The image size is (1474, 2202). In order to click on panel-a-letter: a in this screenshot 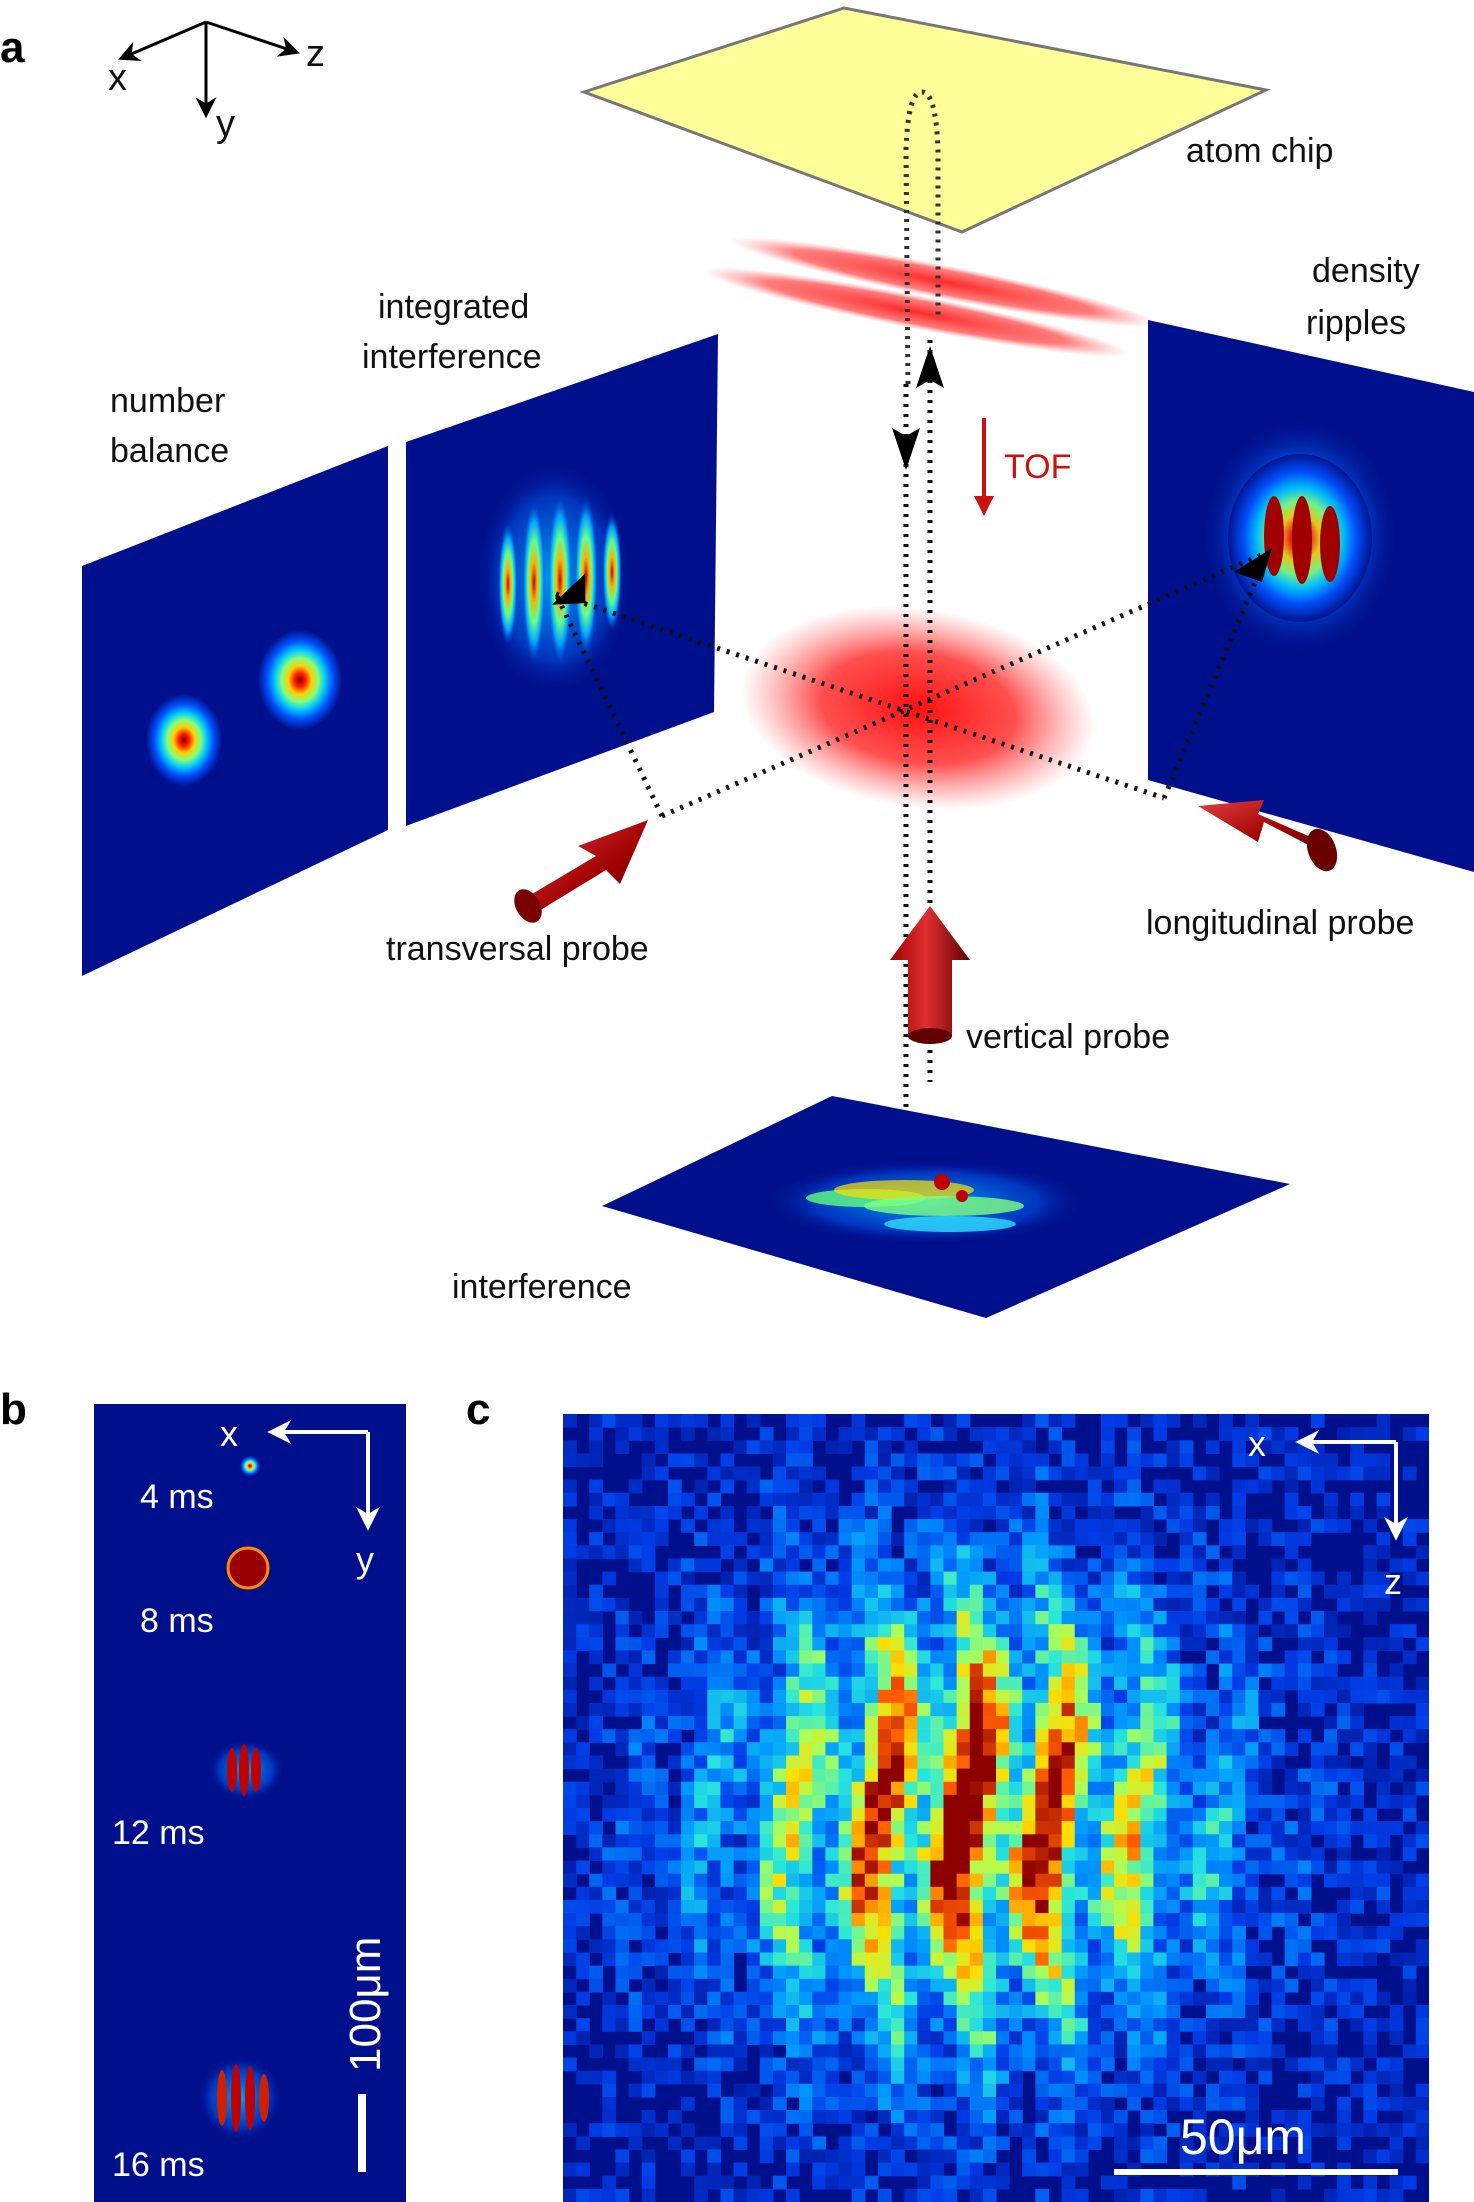, I will do `click(12, 47)`.